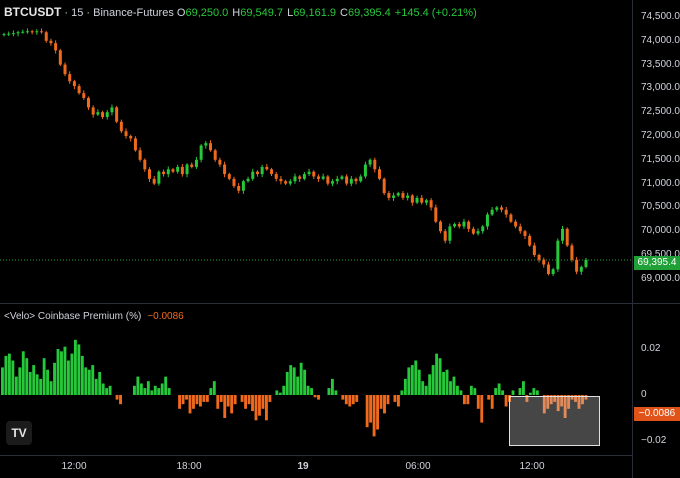 The width and height of the screenshot is (680, 478). I want to click on symbol-name: BTCUSDT, so click(33, 12).